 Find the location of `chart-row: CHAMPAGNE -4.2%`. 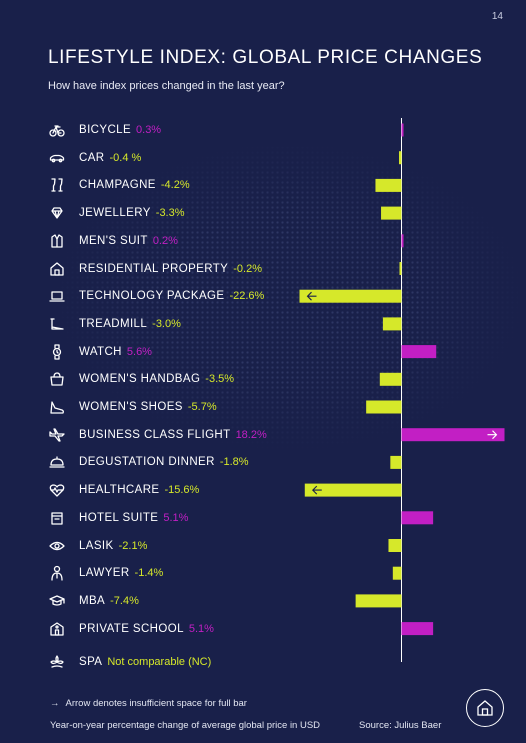

chart-row: CHAMPAGNE -4.2% is located at coordinates (118, 185).